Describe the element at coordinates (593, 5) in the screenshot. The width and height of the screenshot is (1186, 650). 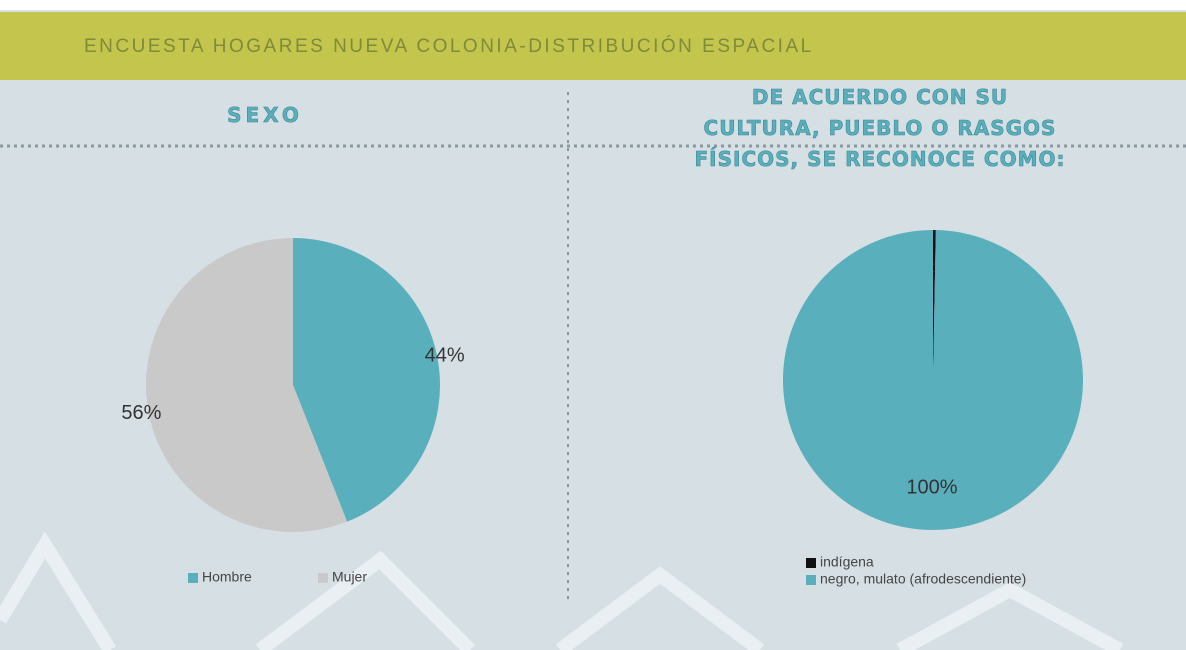
I see `top-strip` at that location.